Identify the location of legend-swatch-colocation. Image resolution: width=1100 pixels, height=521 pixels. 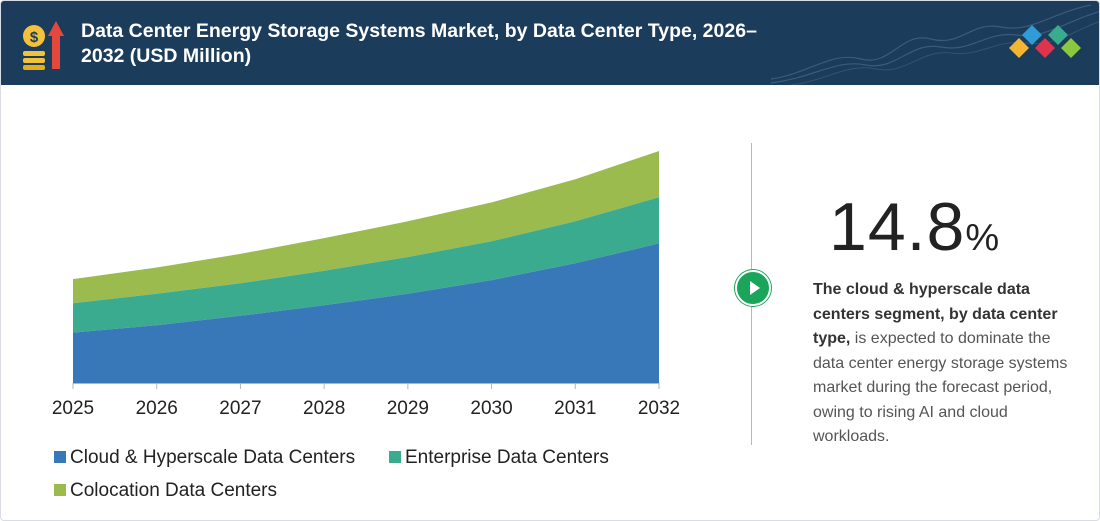
(60, 490).